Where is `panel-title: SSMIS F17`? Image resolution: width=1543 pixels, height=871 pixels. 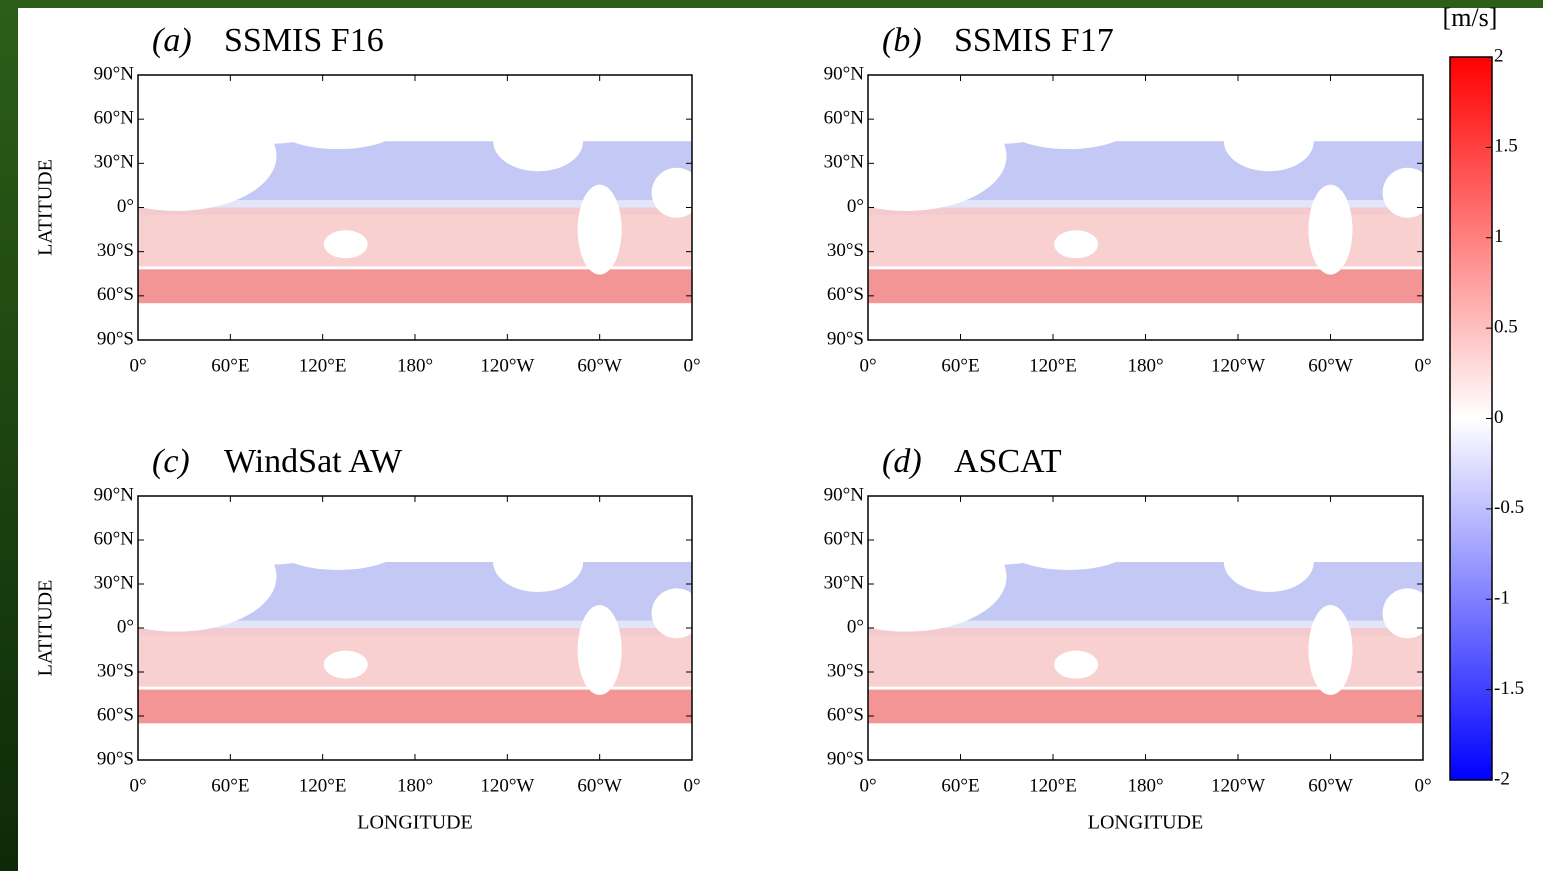 panel-title: SSMIS F17 is located at coordinates (1034, 40).